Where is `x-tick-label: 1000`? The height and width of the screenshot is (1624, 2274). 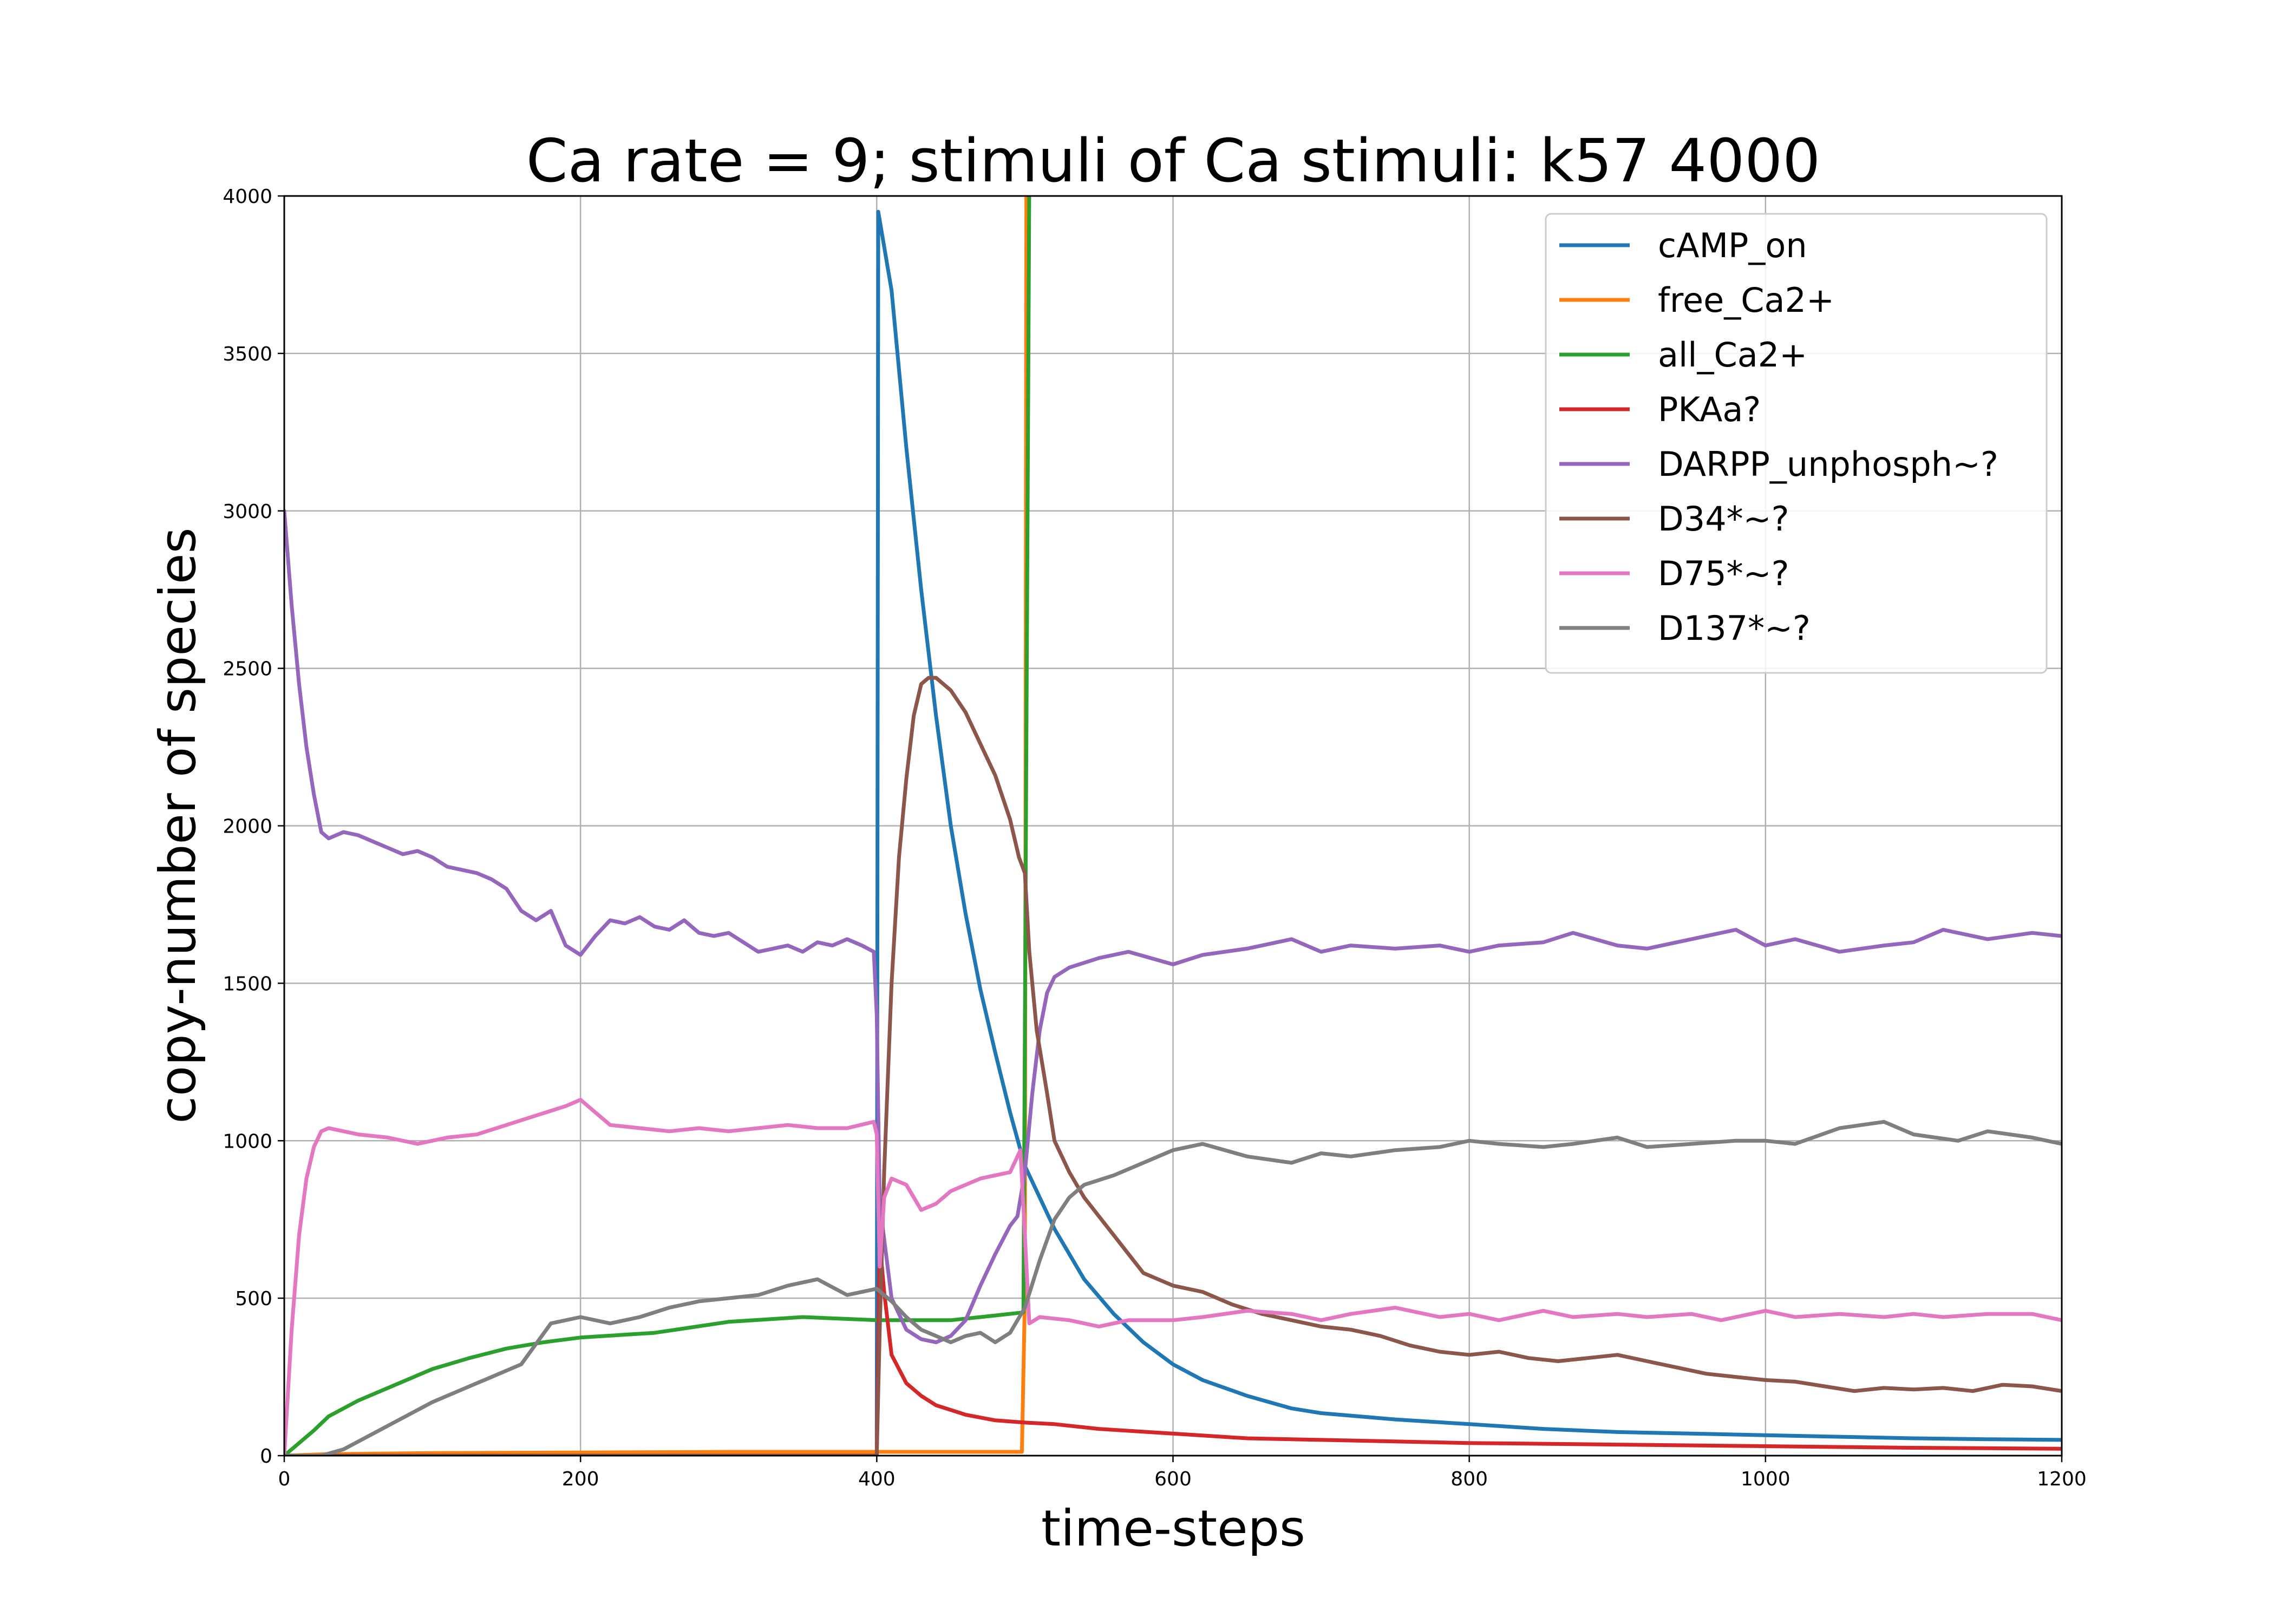
x-tick-label: 1000 is located at coordinates (1766, 1479).